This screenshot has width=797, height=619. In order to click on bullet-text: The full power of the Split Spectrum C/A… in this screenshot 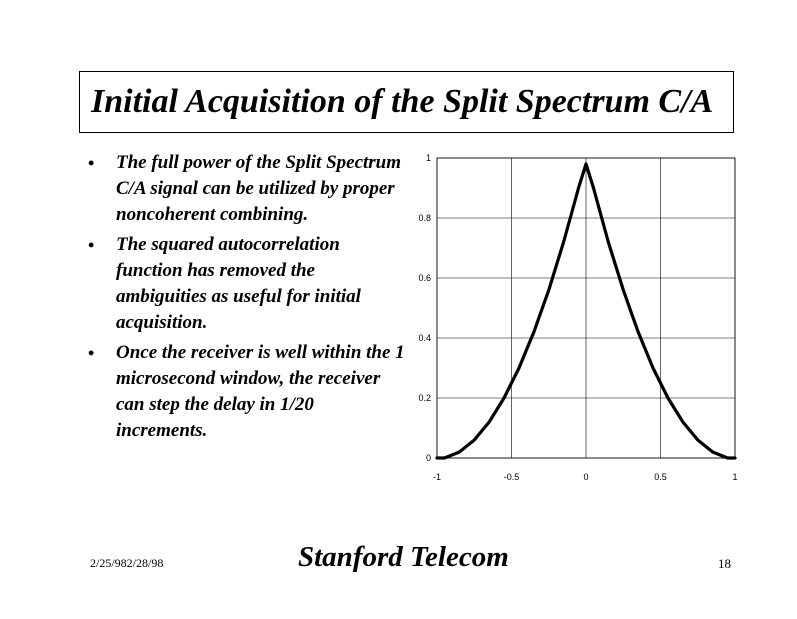, I will do `click(259, 188)`.